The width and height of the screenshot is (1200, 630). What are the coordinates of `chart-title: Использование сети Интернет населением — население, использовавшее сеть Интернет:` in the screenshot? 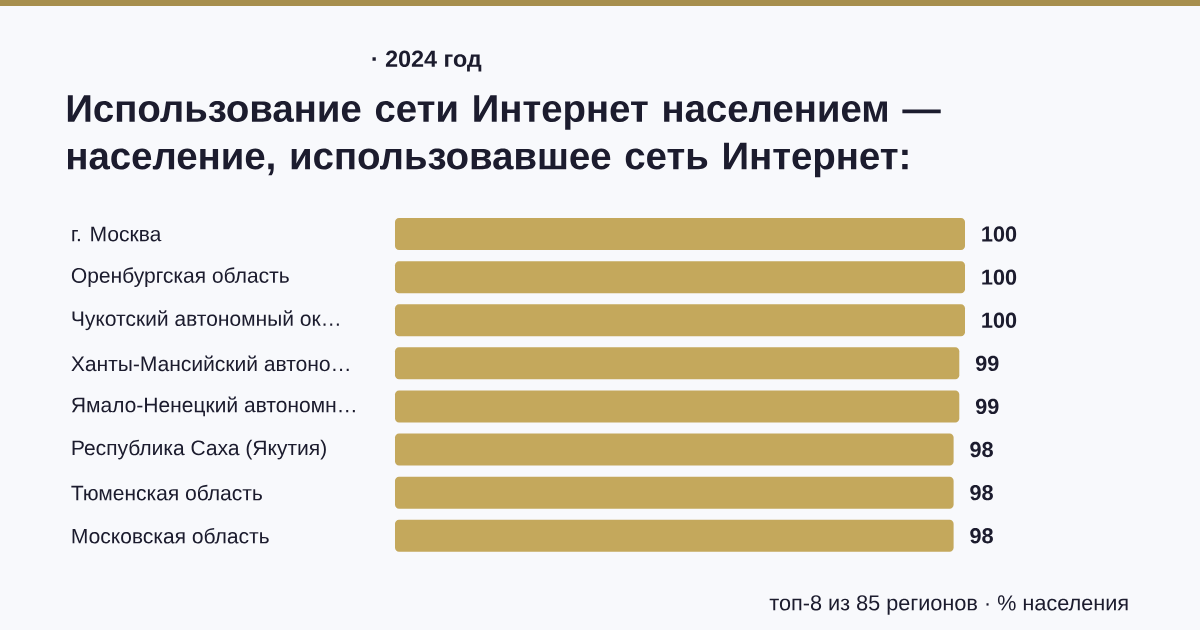 It's located at (504, 136).